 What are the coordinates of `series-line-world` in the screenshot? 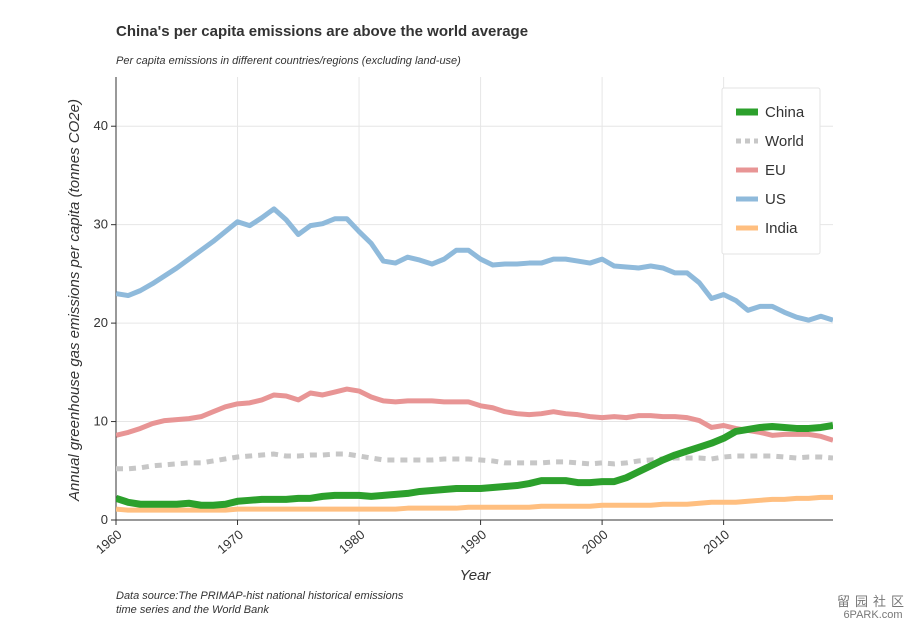 It's located at (474, 461).